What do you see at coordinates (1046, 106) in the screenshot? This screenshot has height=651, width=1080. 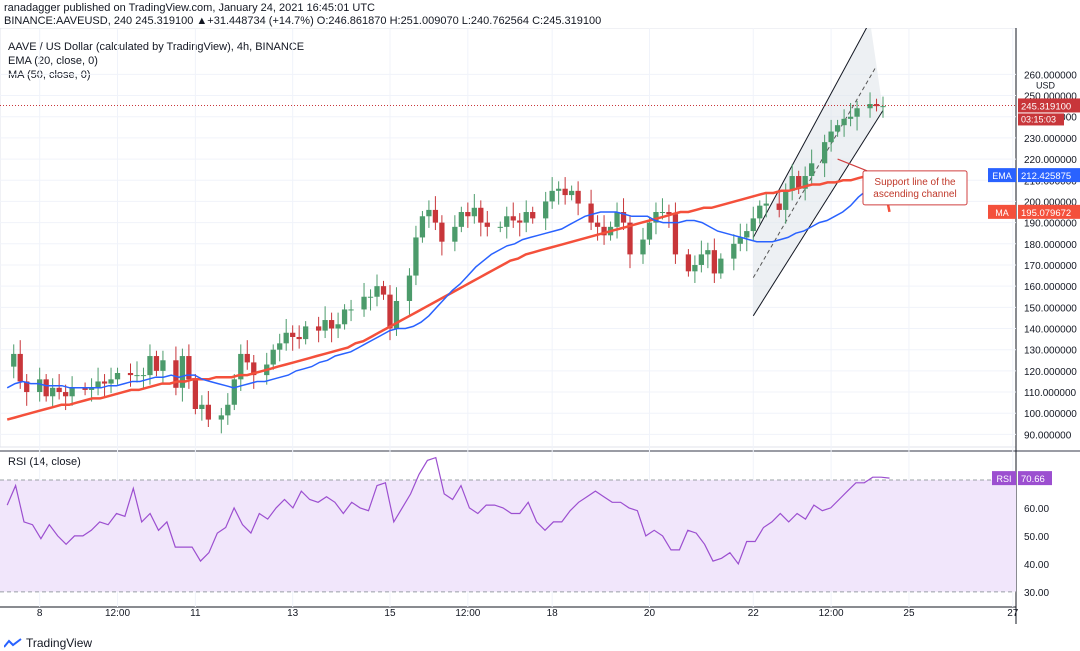 I see `last-price-label: 245.319100` at bounding box center [1046, 106].